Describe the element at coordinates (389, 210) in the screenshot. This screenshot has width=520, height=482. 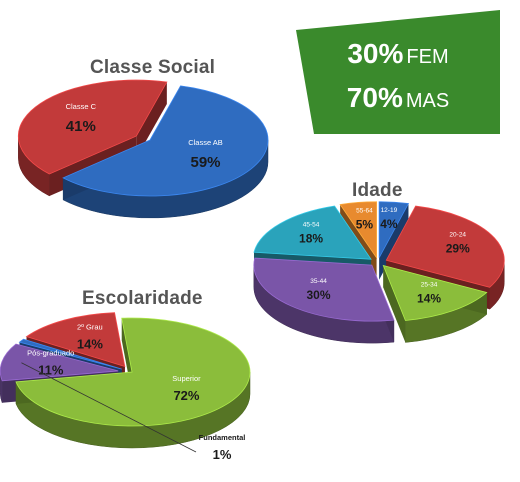
I see `idade-label-12-19: 12-19` at that location.